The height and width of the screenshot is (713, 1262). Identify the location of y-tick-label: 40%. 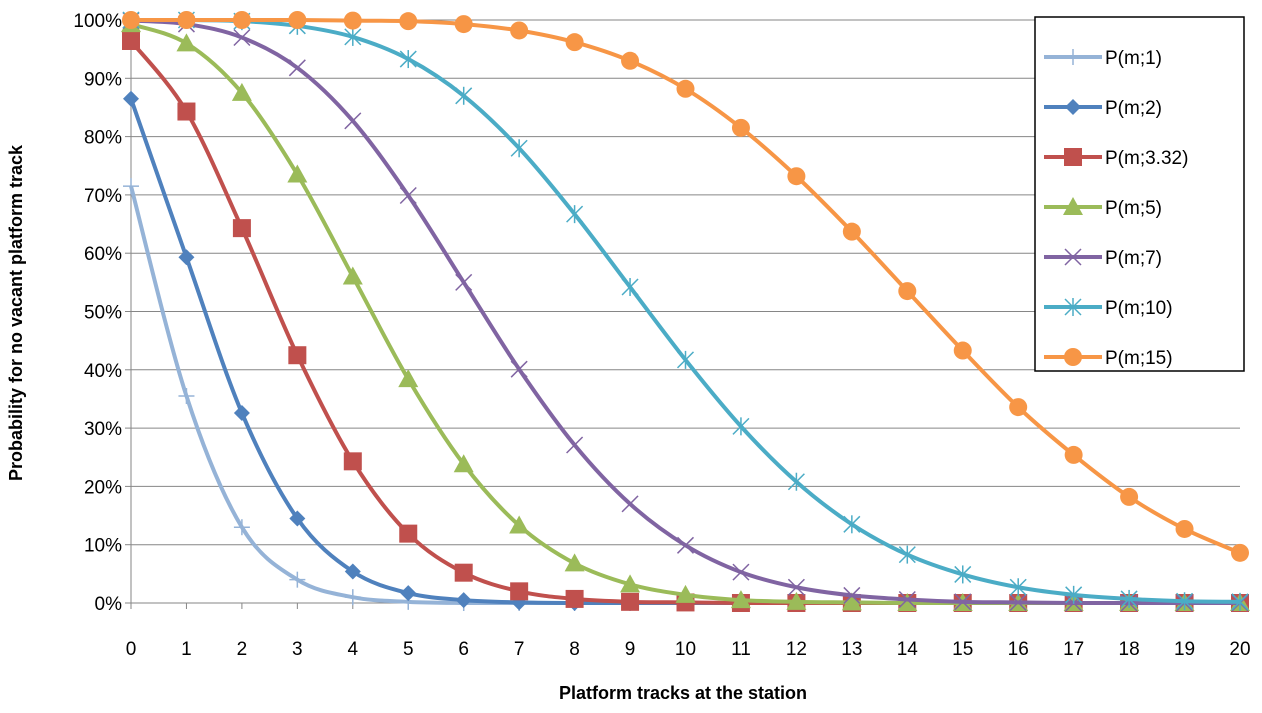
(103, 371).